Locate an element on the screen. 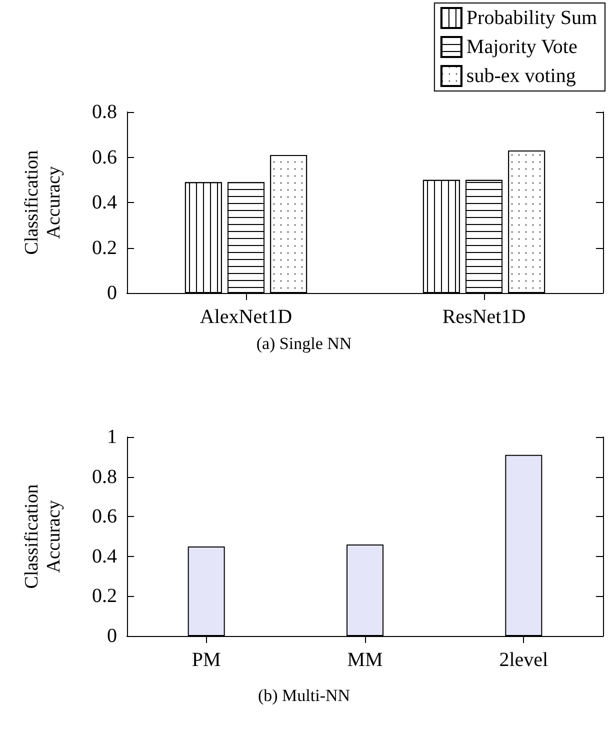 This screenshot has width=608, height=731. legend-label: Probability Sum is located at coordinates (532, 18).